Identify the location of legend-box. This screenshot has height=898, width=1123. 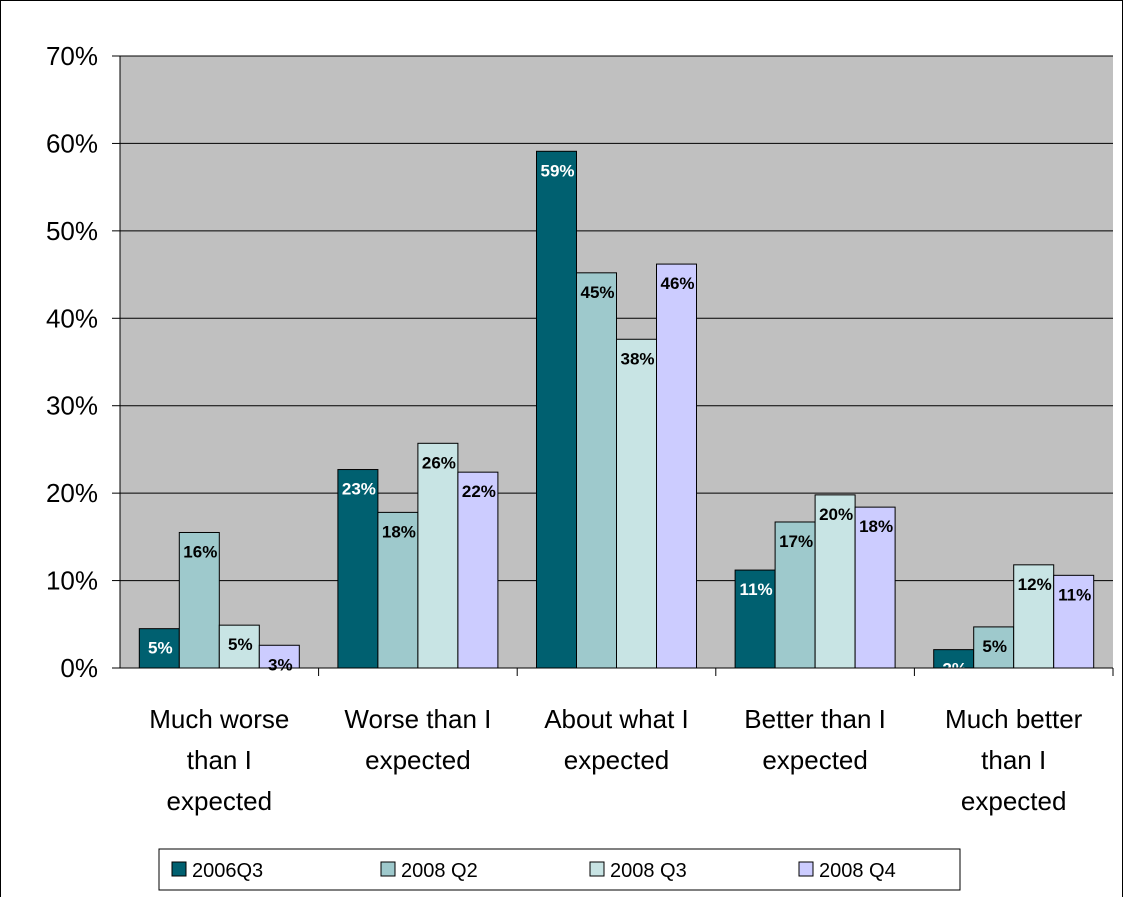
(559, 869).